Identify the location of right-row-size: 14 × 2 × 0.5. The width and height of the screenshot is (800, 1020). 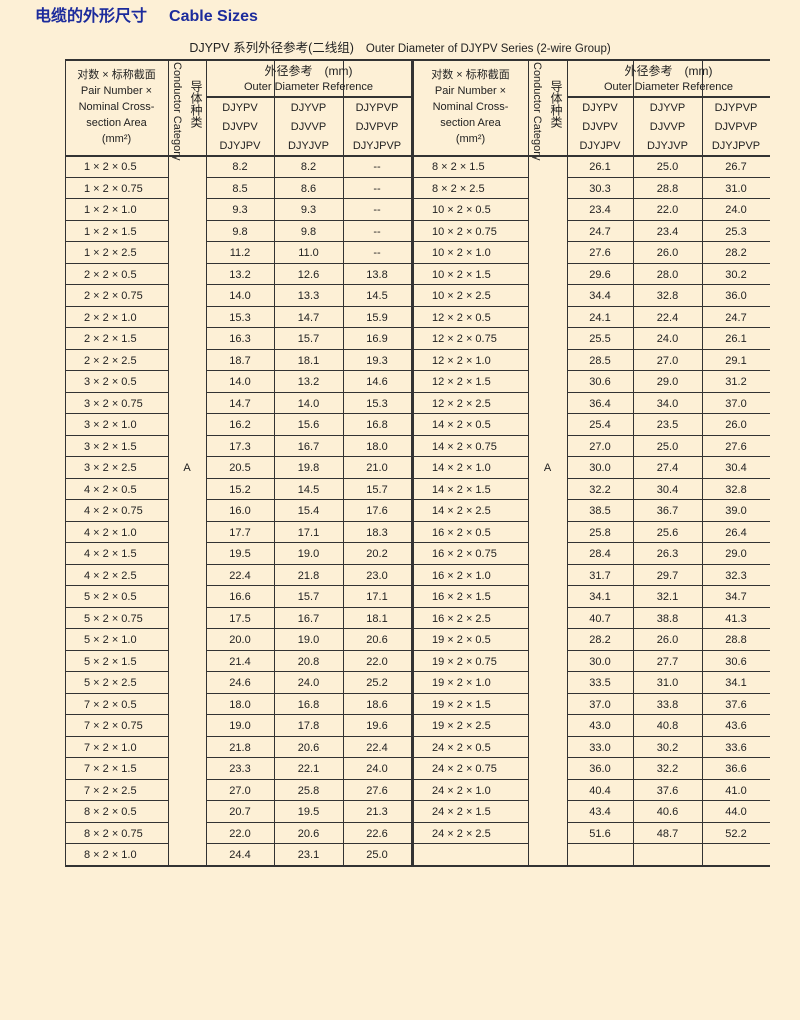
(461, 425).